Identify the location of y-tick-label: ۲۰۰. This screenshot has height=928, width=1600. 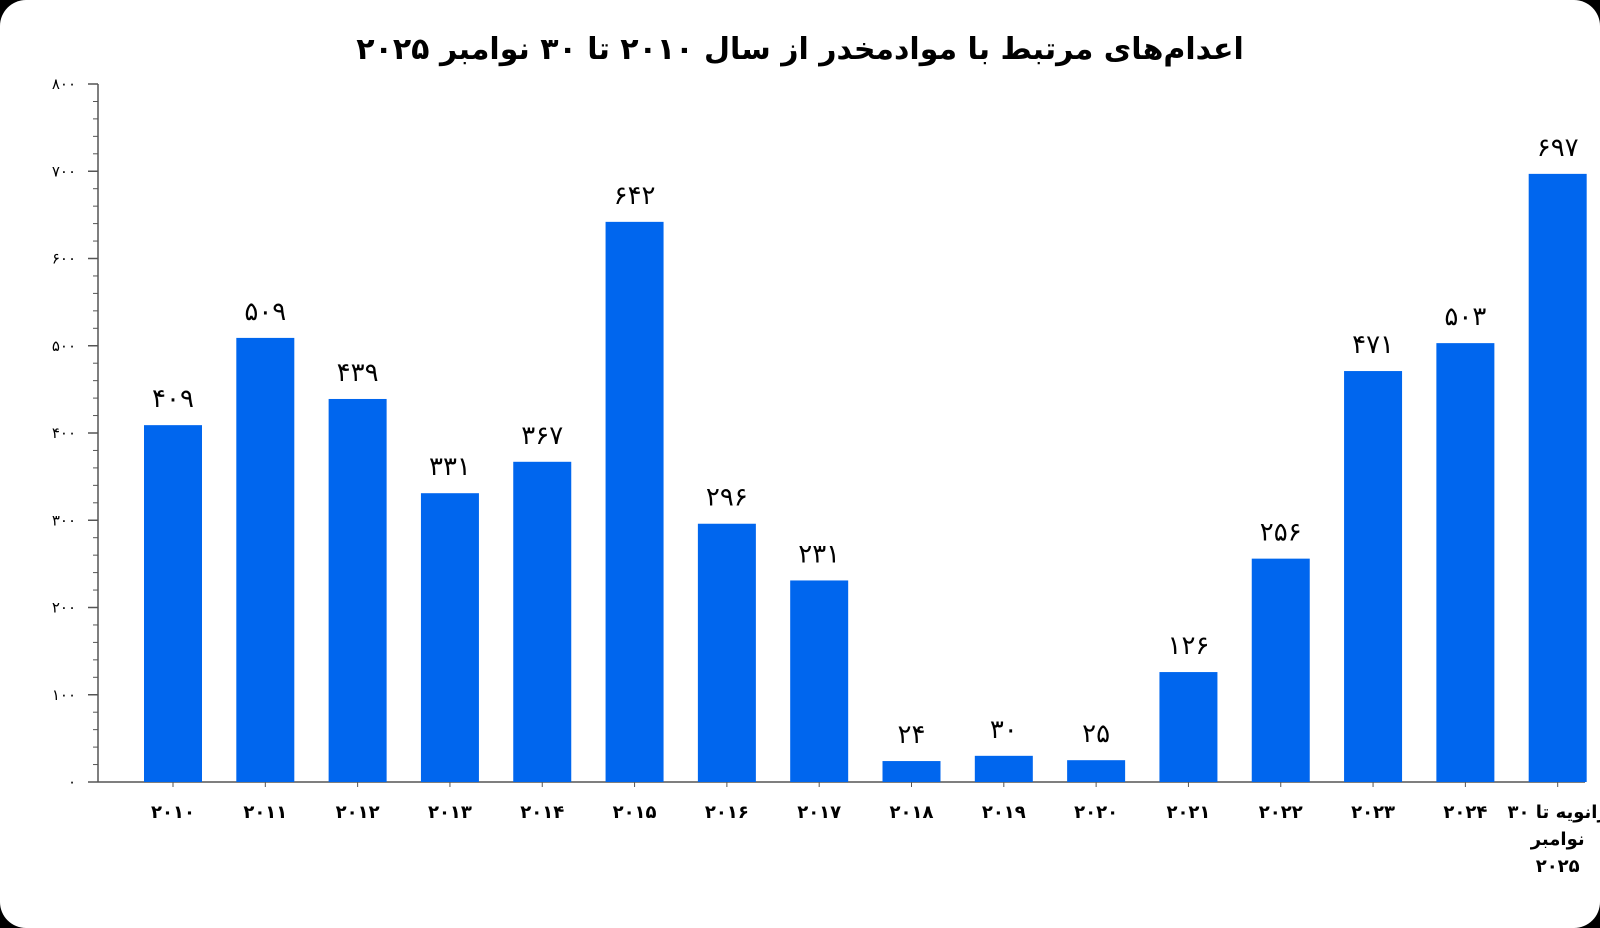
(64, 608).